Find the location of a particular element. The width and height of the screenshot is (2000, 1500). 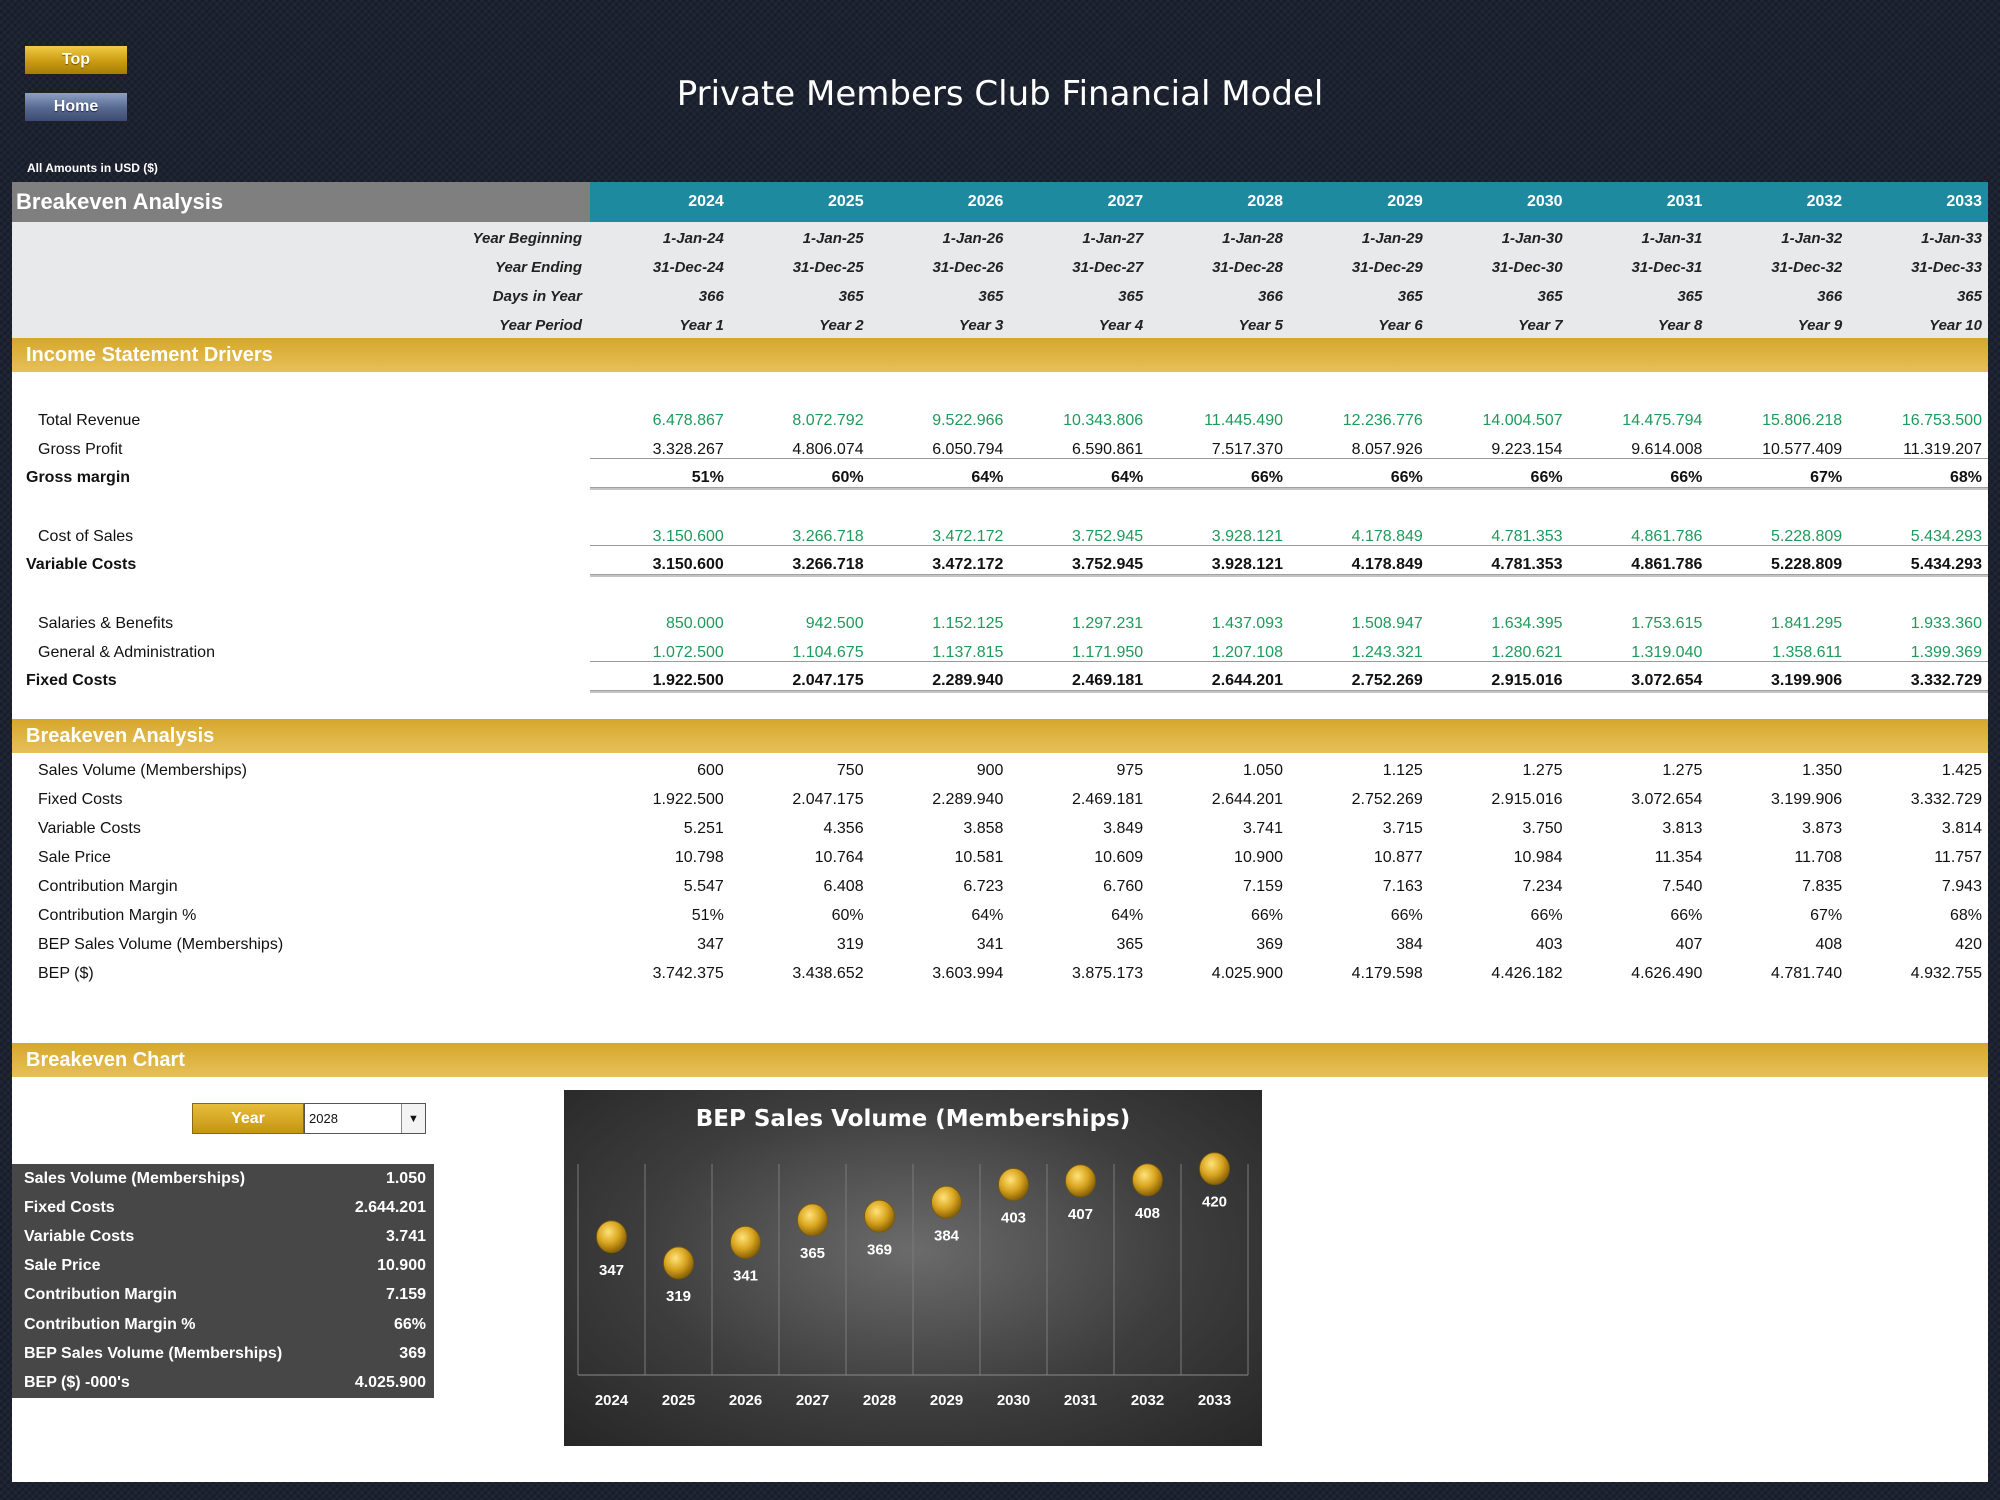

cell: 407 is located at coordinates (1689, 944).